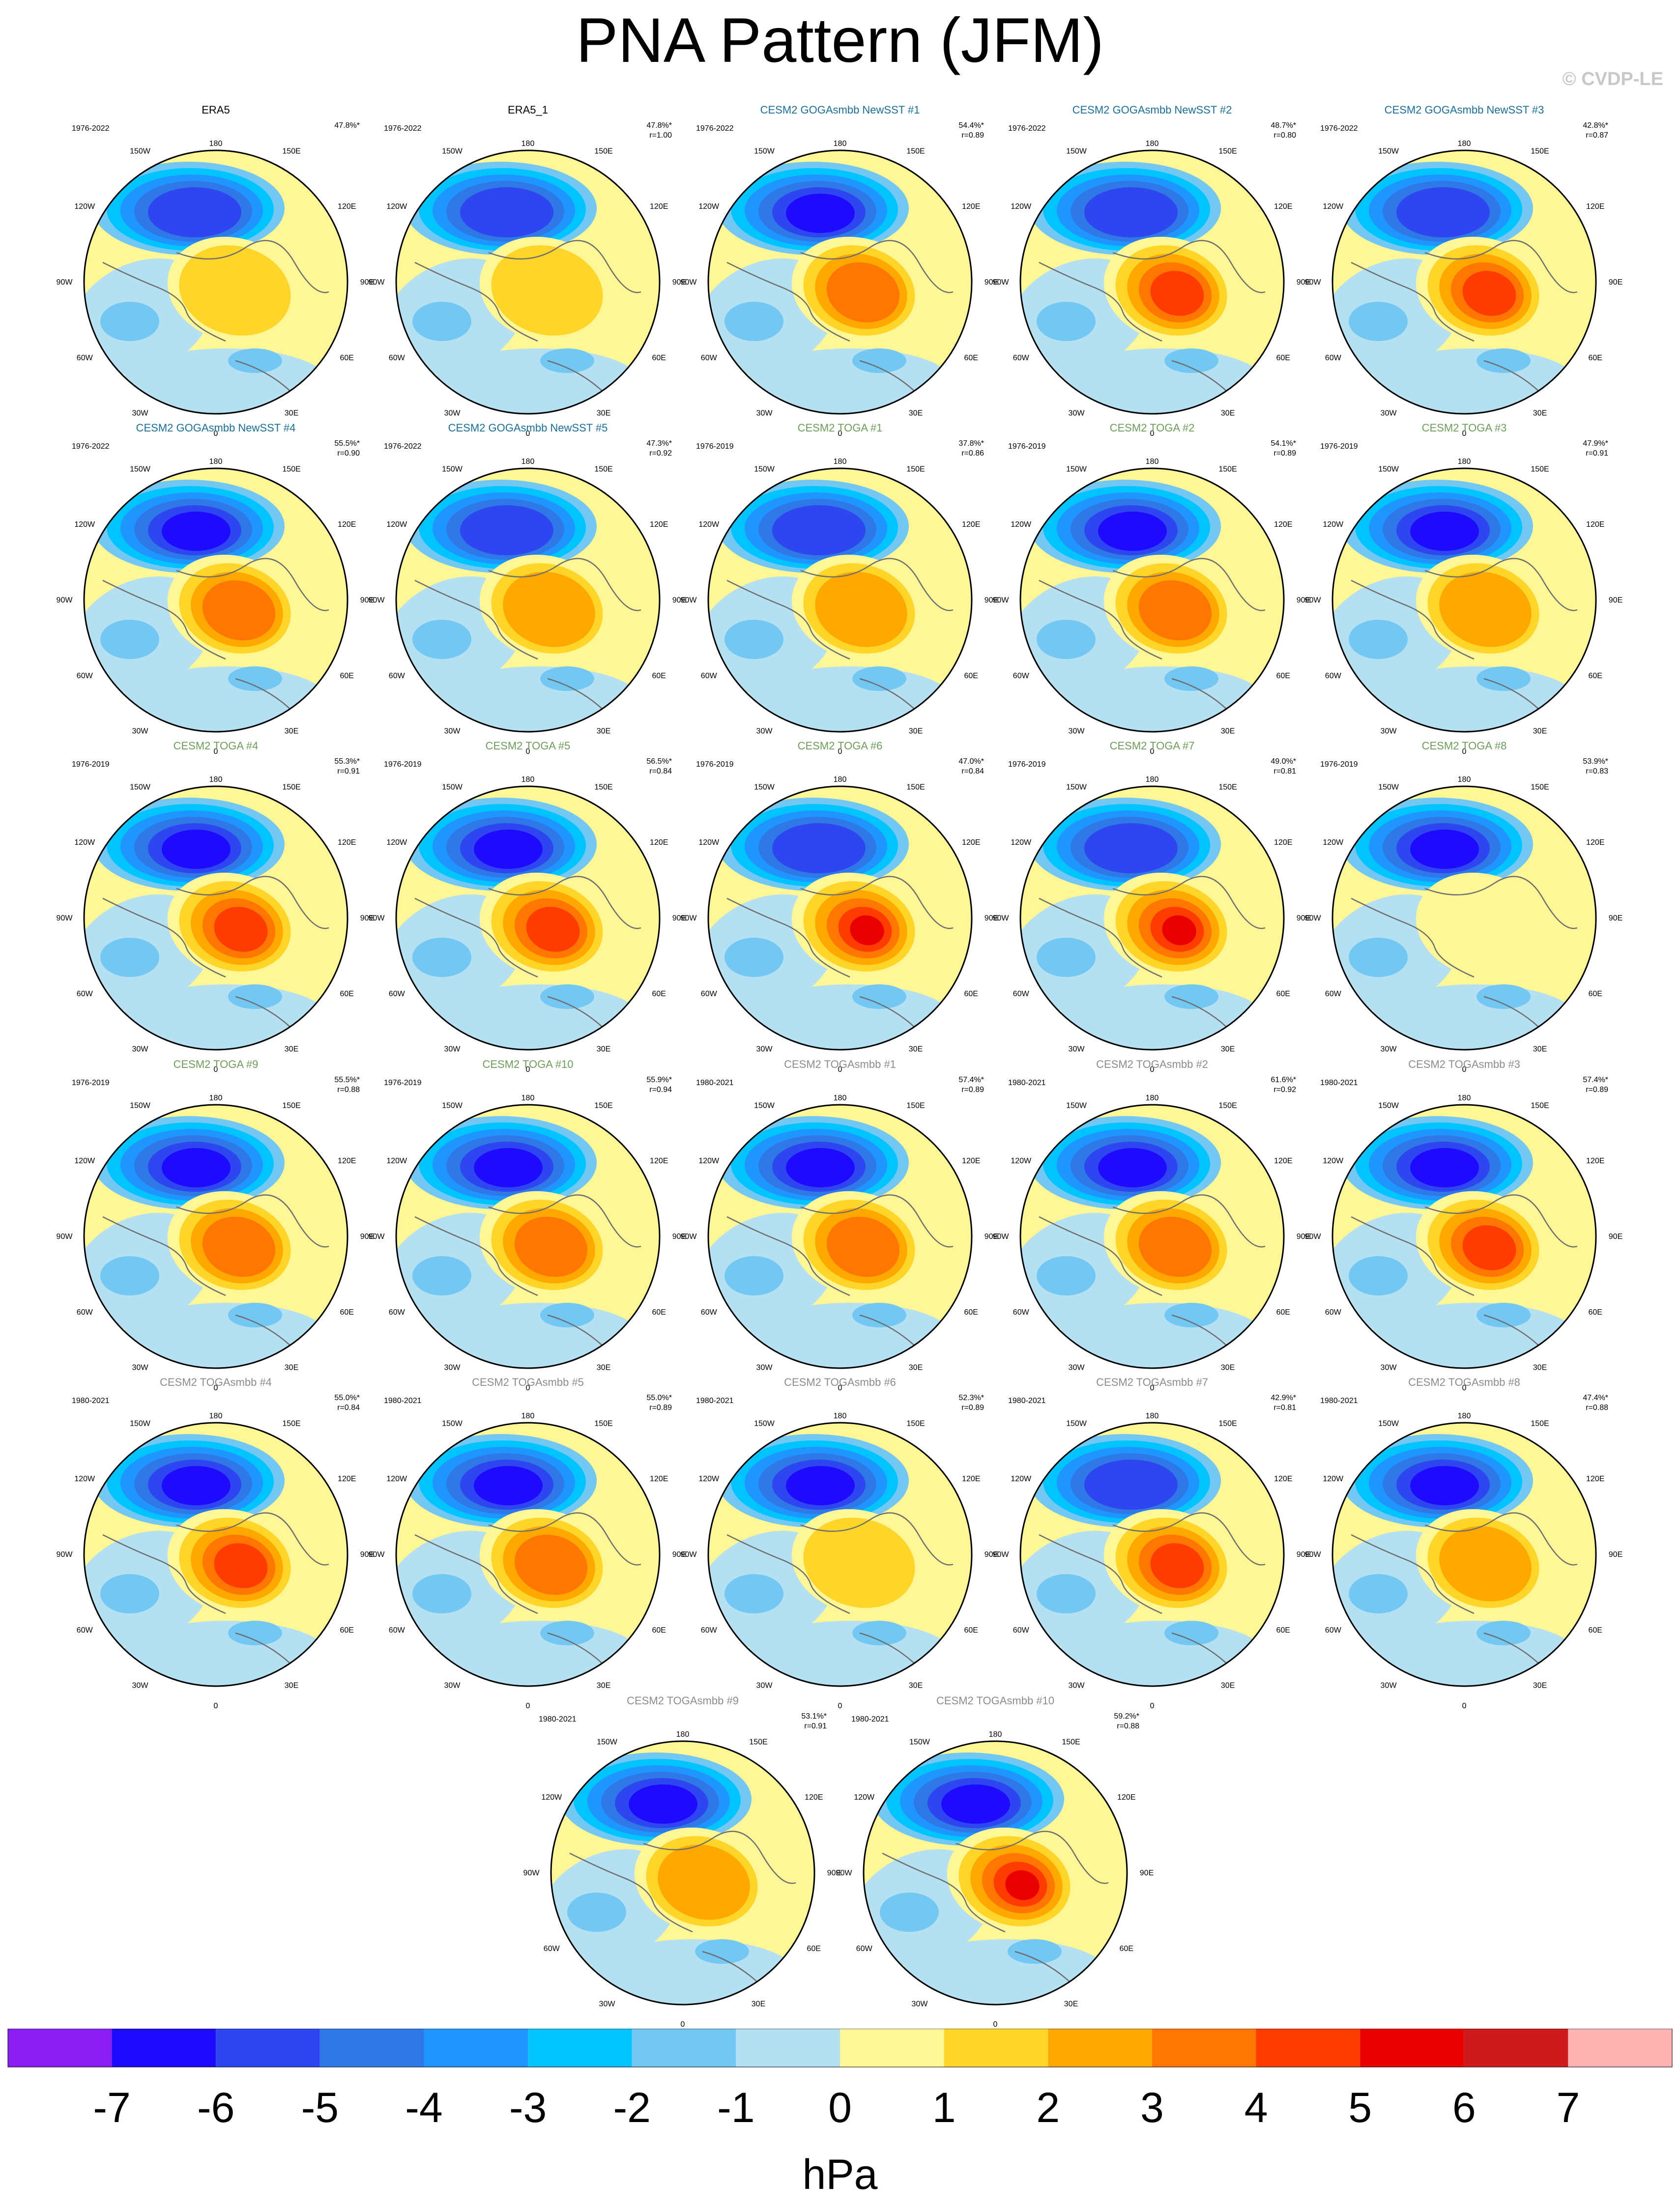 This screenshot has width=1680, height=2211. Describe the element at coordinates (216, 746) in the screenshot. I see `panel-title: CESM2 TOGA #4` at that location.